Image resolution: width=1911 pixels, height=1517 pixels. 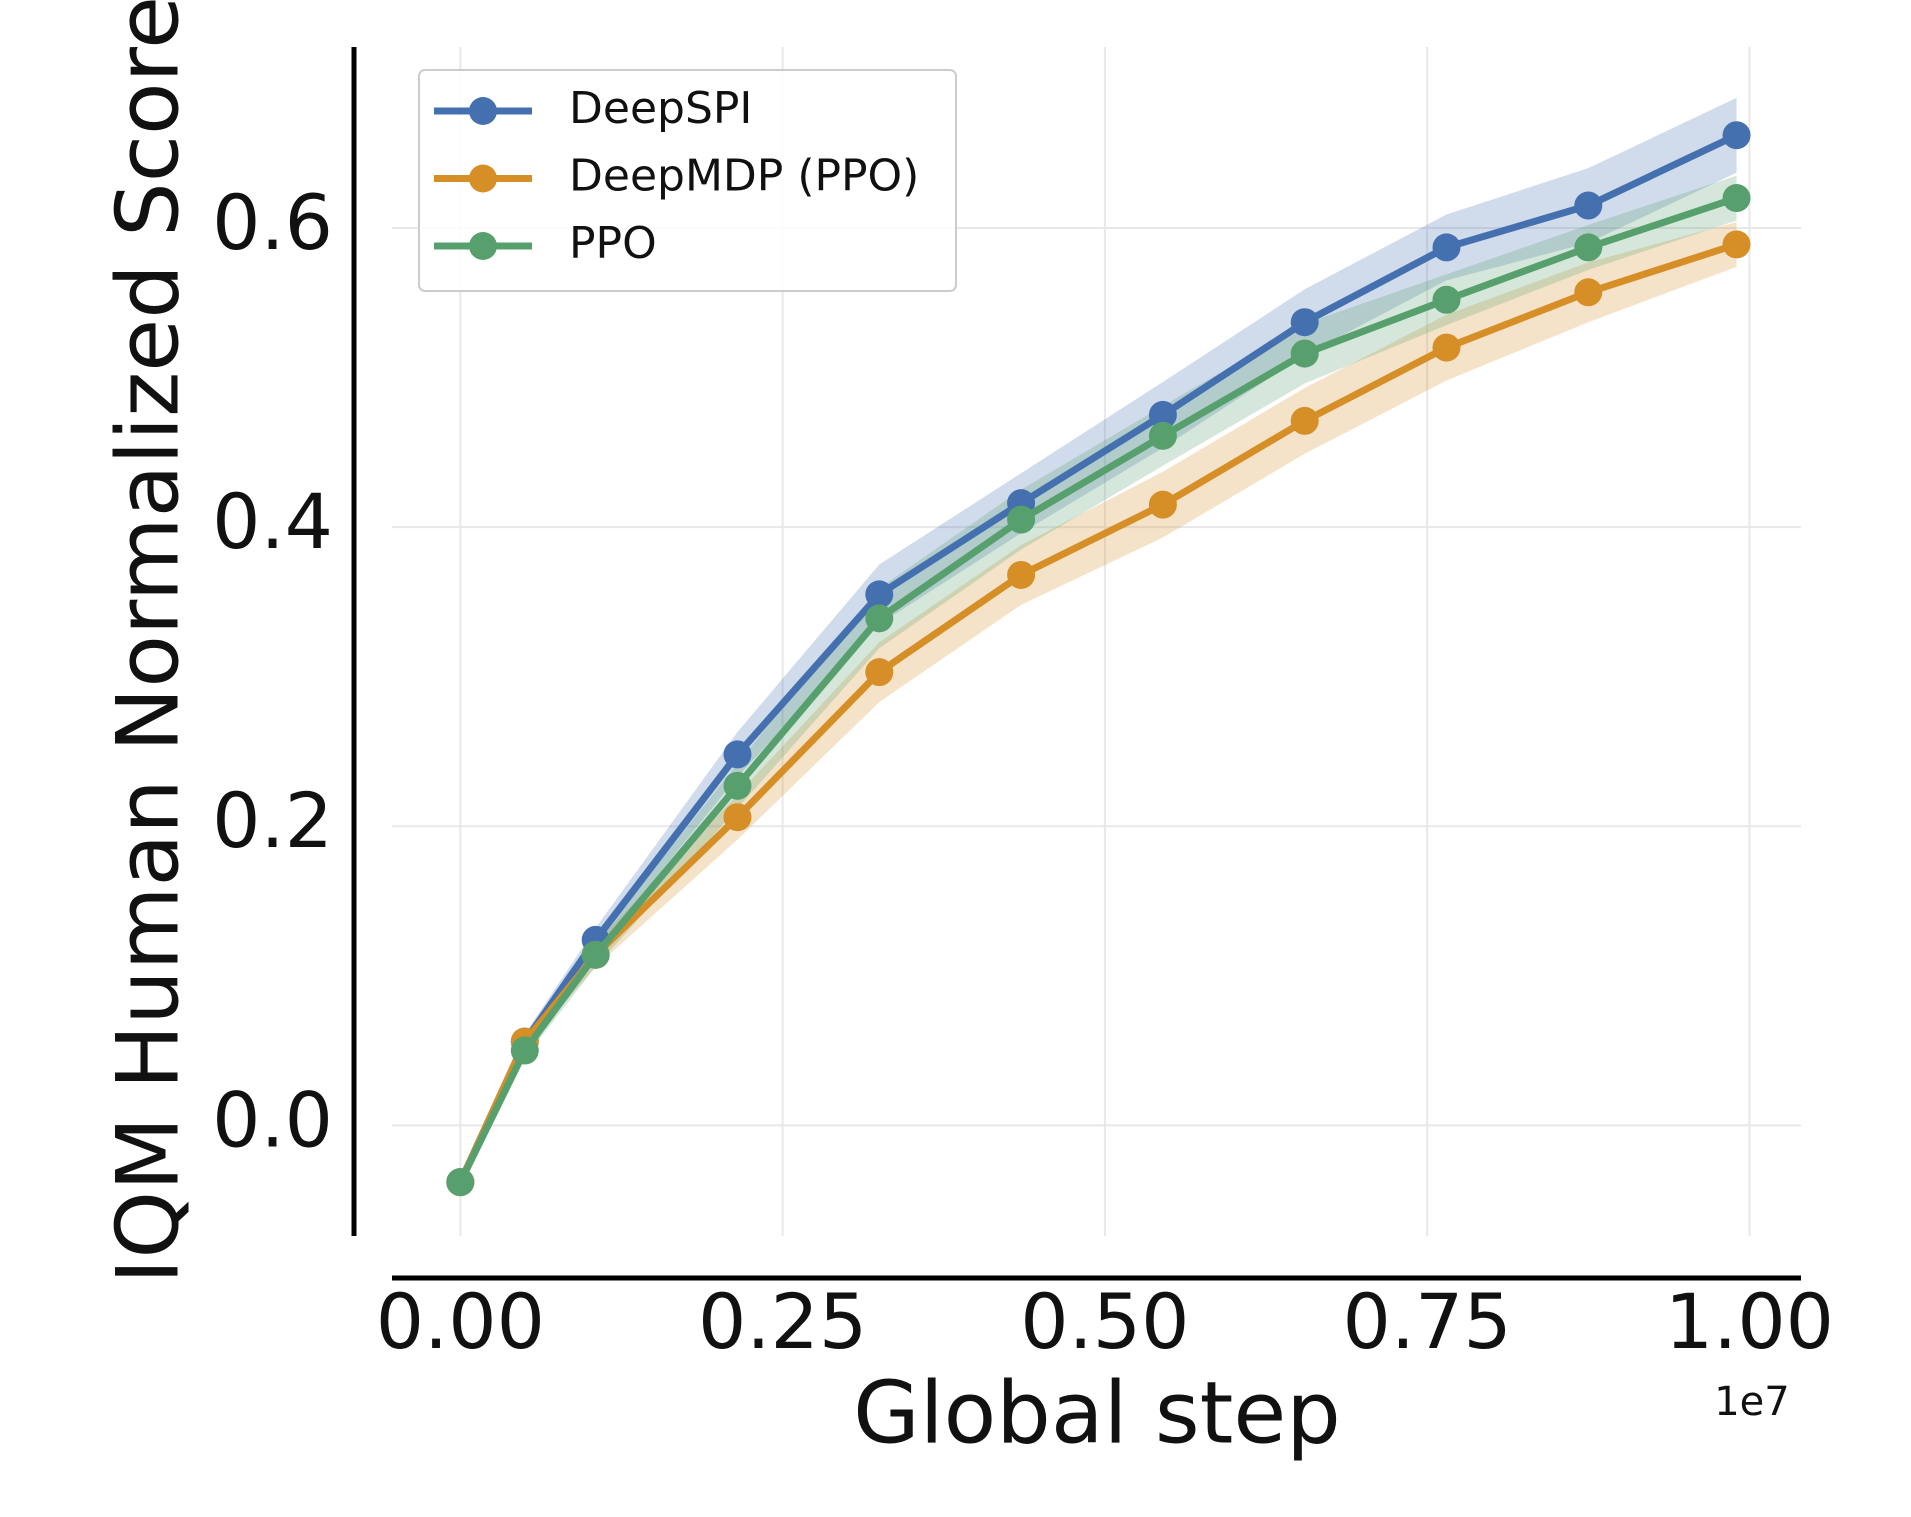 I want to click on legend-label: DeepMDP (PPO), so click(x=744, y=176).